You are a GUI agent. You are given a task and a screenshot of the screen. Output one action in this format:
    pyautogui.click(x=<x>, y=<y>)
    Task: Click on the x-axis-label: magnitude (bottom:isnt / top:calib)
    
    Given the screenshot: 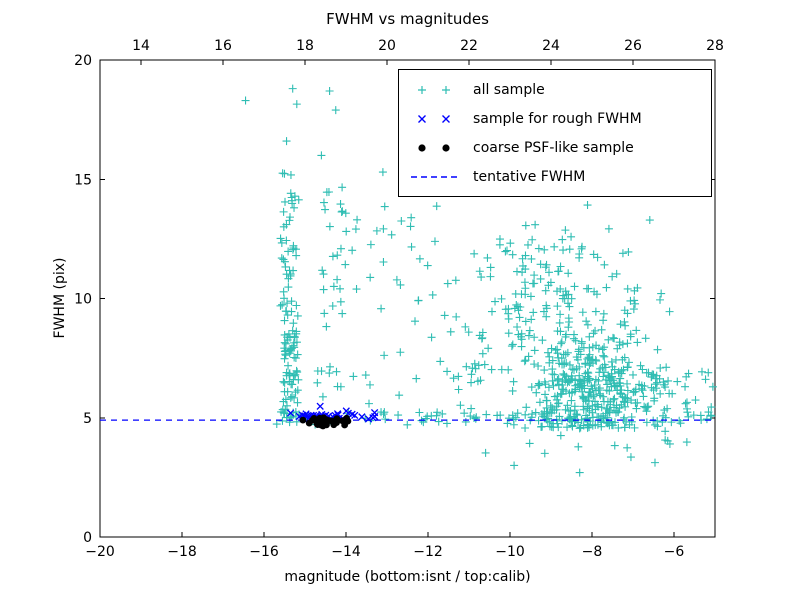 What is the action you would take?
    pyautogui.click(x=407, y=577)
    